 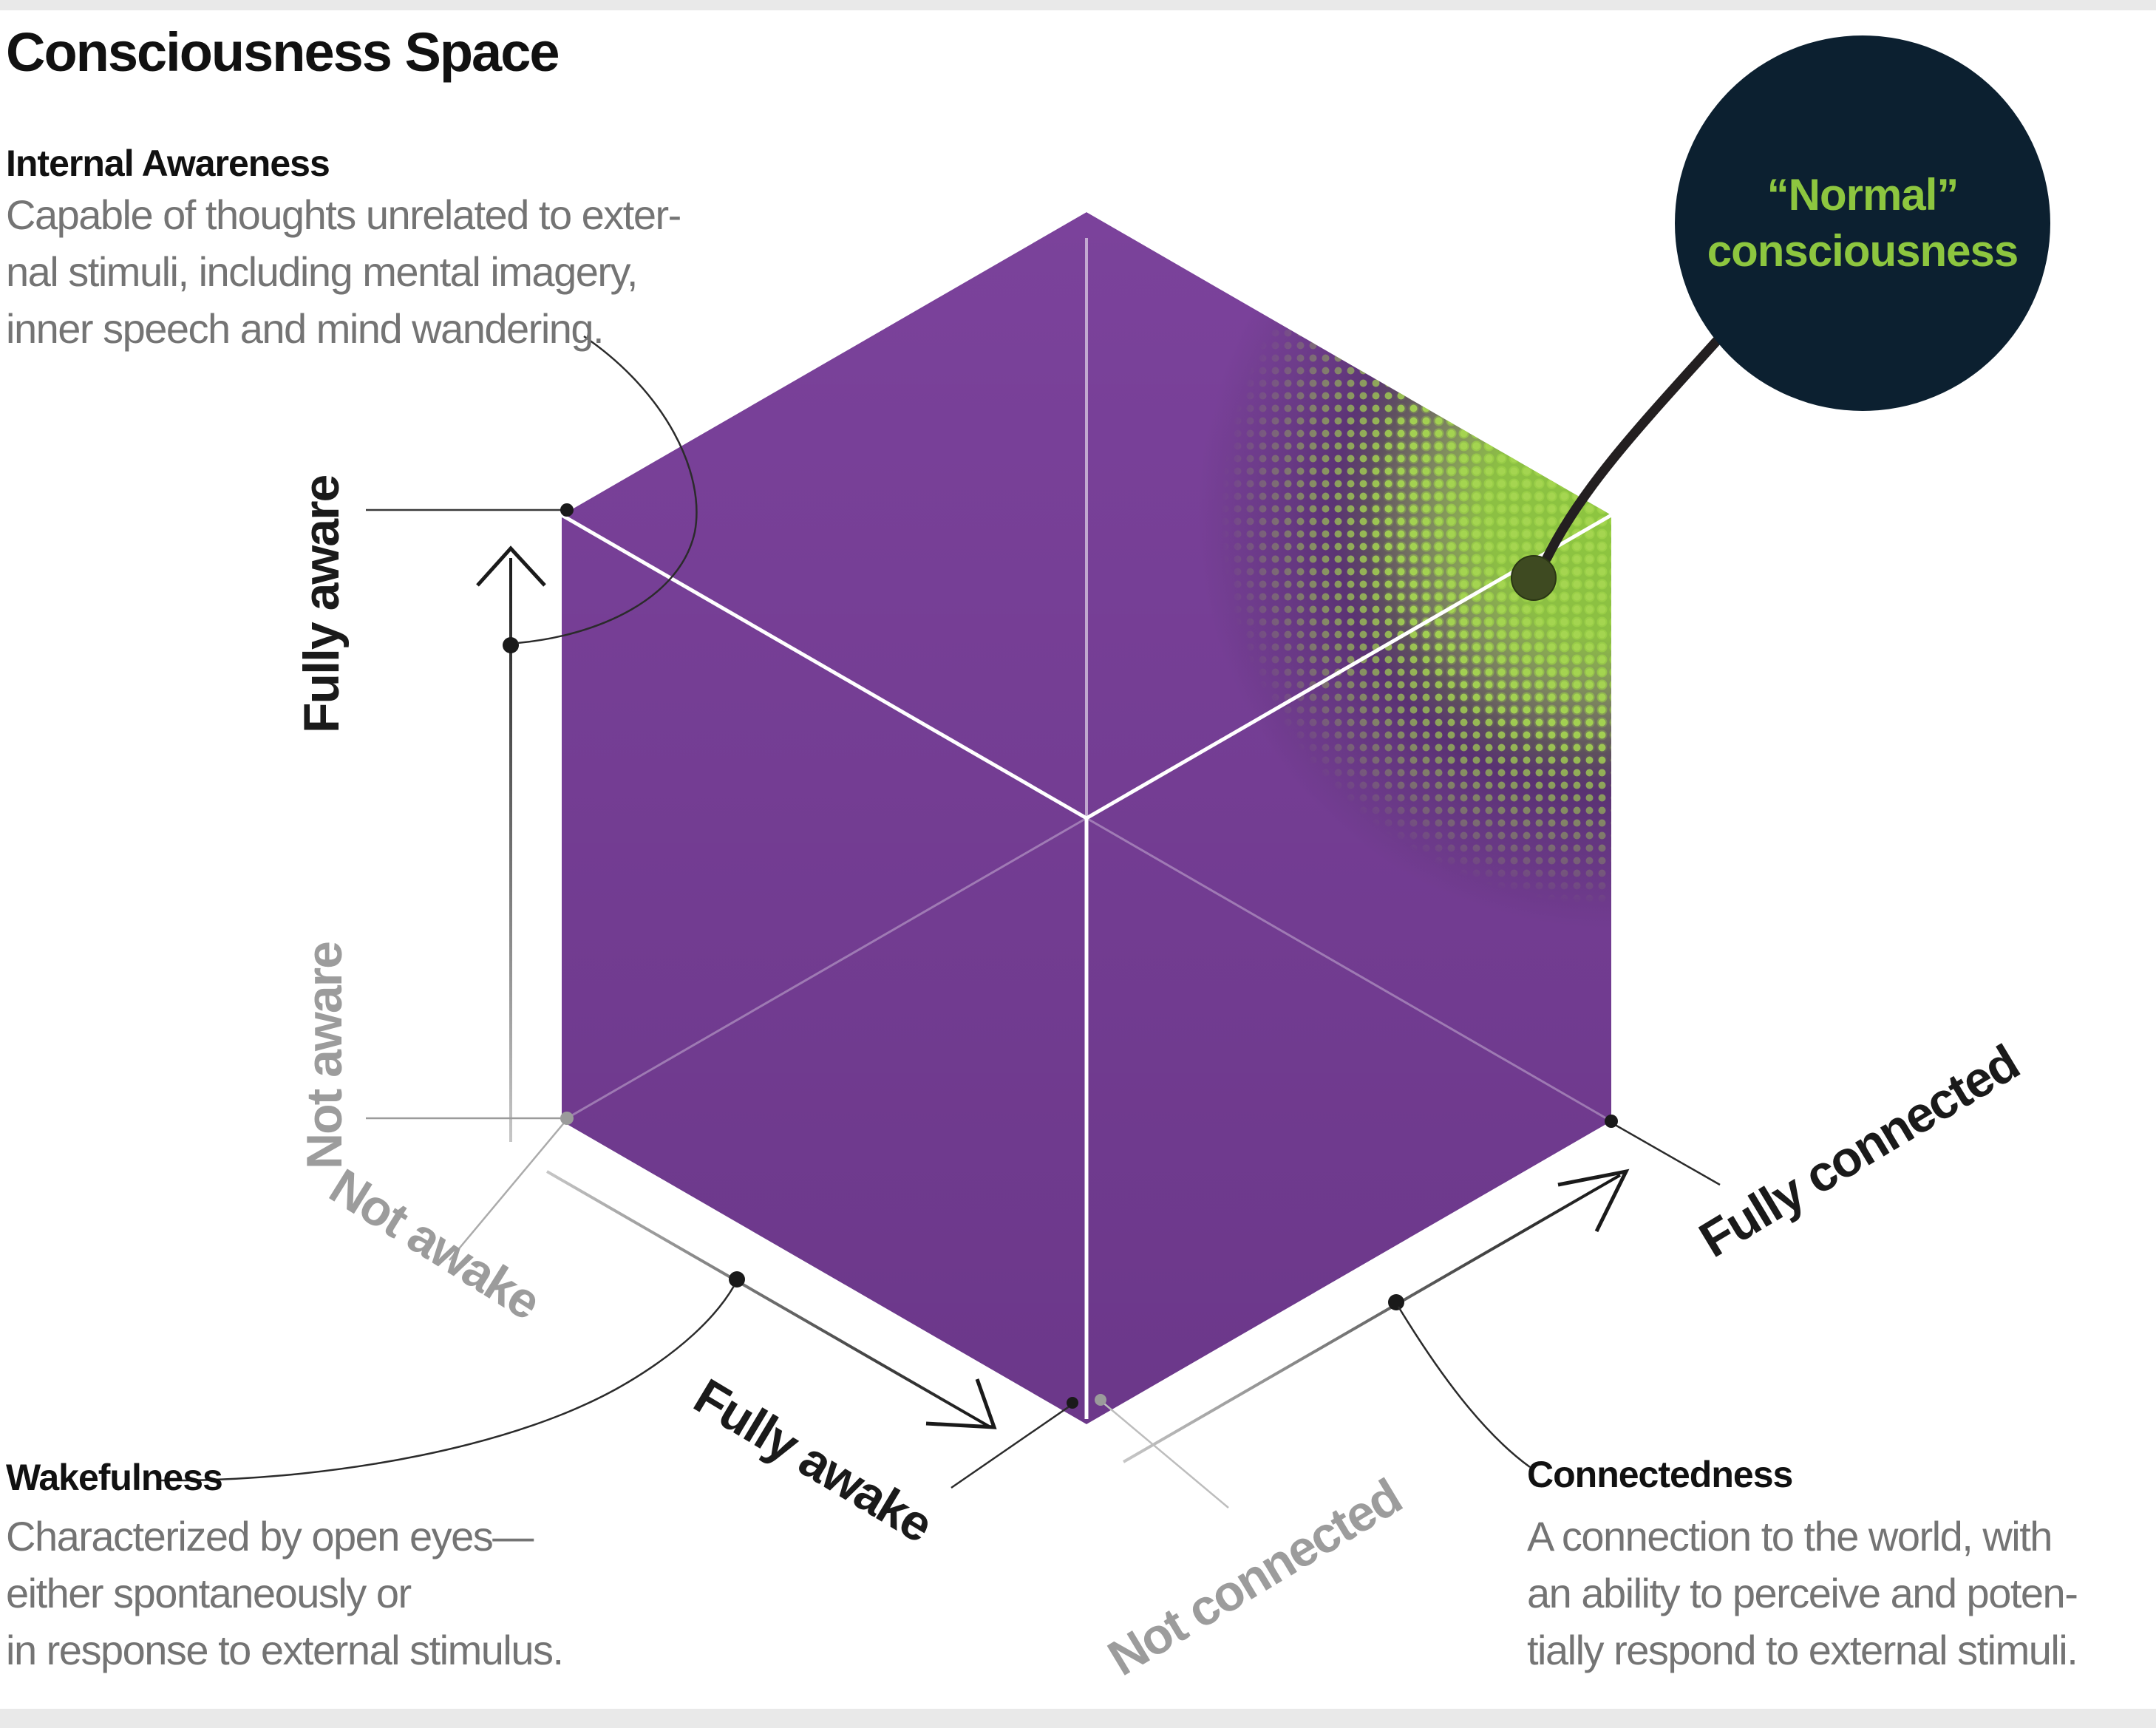 What do you see at coordinates (1666, 1153) in the screenshot?
I see `fully-connected-corner-tick` at bounding box center [1666, 1153].